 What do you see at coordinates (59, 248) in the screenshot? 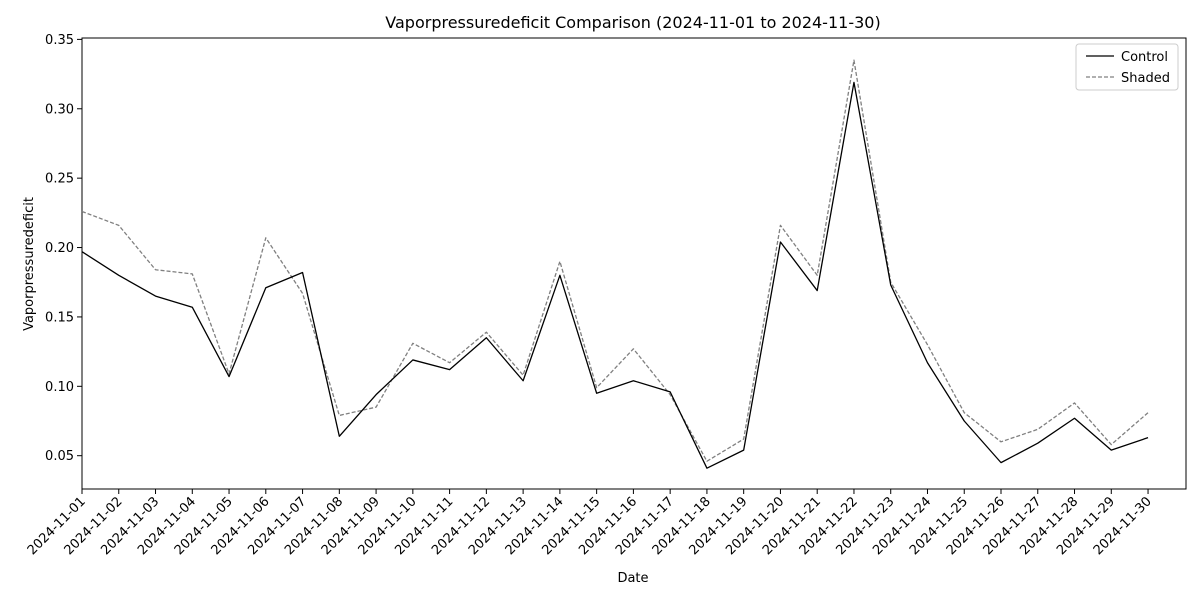
I see `y-tick-label: 0.20` at bounding box center [59, 248].